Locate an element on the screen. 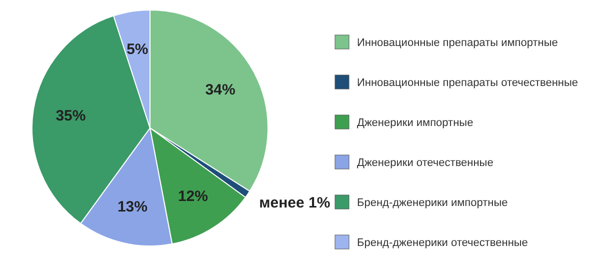 Image resolution: width=603 pixels, height=269 pixels. legend-label: Бренд-дженерики отечественные is located at coordinates (442, 242).